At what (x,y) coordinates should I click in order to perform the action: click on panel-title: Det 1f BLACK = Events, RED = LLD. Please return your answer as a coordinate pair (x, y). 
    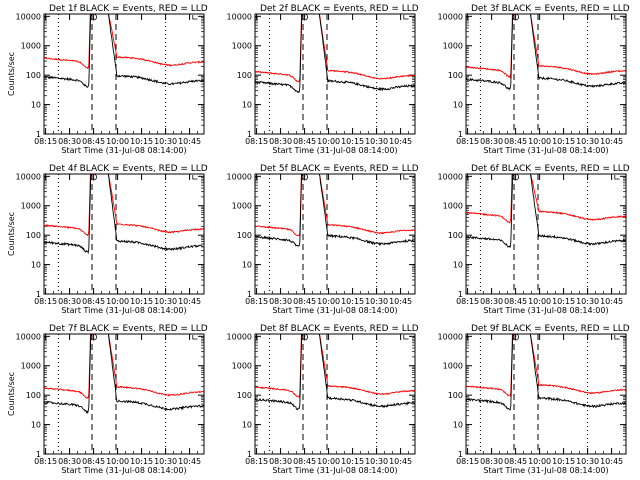
    Looking at the image, I should click on (128, 9).